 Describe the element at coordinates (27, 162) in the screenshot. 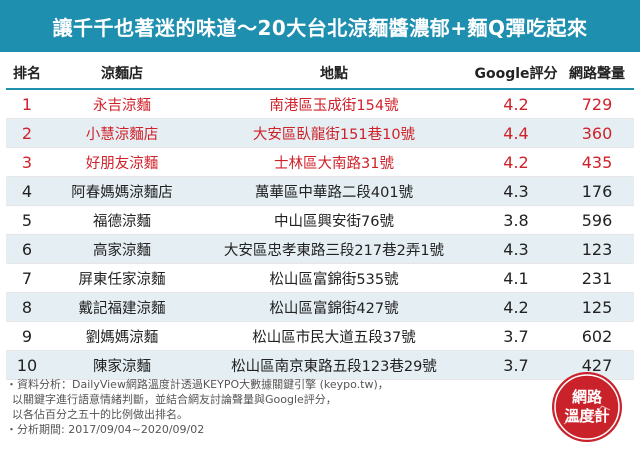

I see `rank-cell: 3` at that location.